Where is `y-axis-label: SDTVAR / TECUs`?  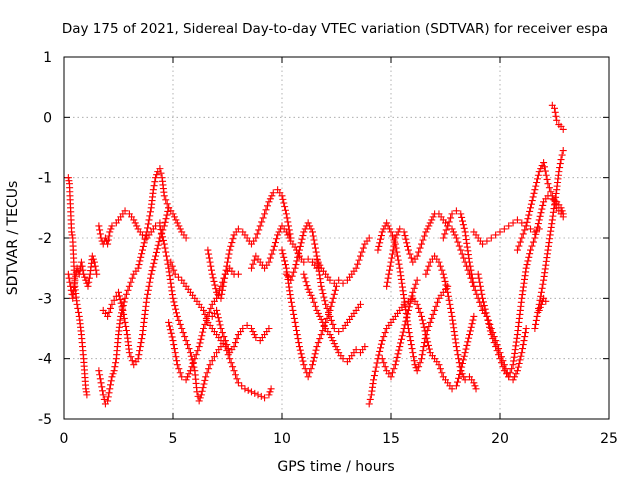 y-axis-label: SDTVAR / TECUs is located at coordinates (13, 238).